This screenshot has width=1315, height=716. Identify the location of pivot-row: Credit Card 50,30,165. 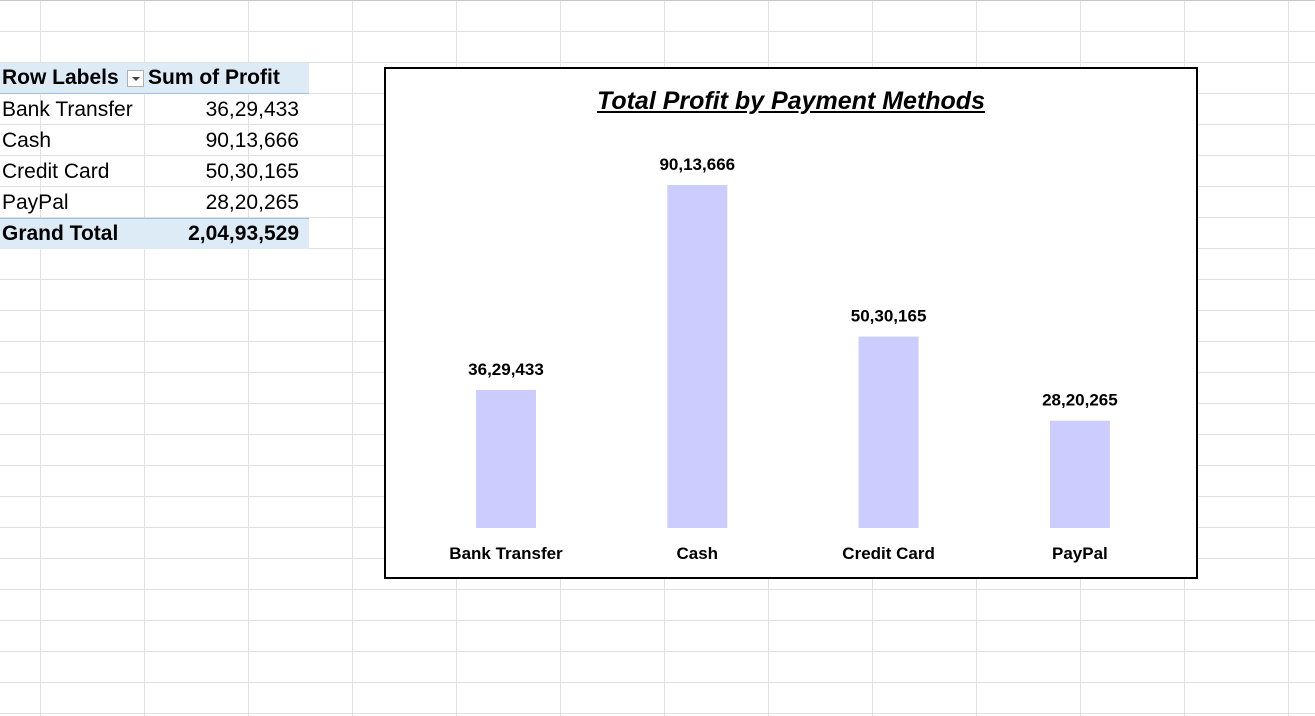
(154, 171).